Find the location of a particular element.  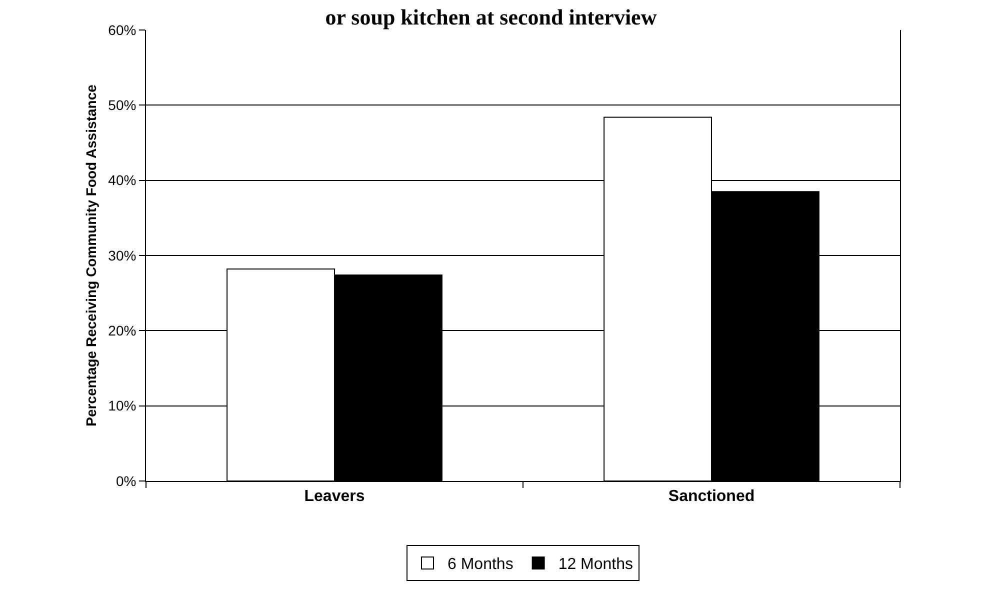

y-tick-label: 0% is located at coordinates (126, 480).